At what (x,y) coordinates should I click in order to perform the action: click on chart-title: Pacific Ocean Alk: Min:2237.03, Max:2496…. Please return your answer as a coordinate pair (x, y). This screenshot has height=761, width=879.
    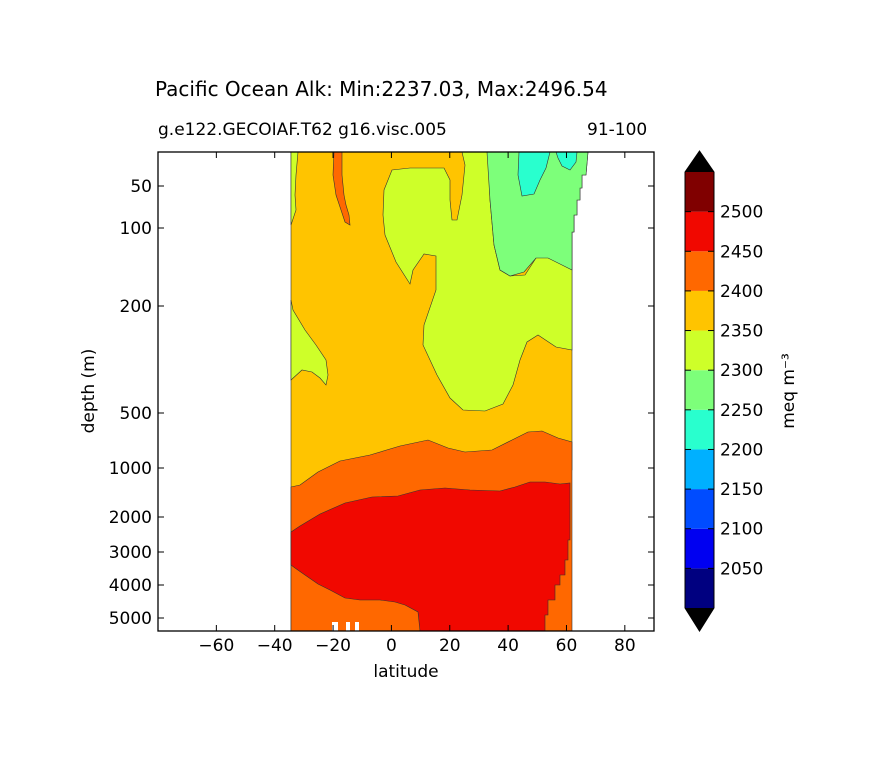
    Looking at the image, I should click on (381, 89).